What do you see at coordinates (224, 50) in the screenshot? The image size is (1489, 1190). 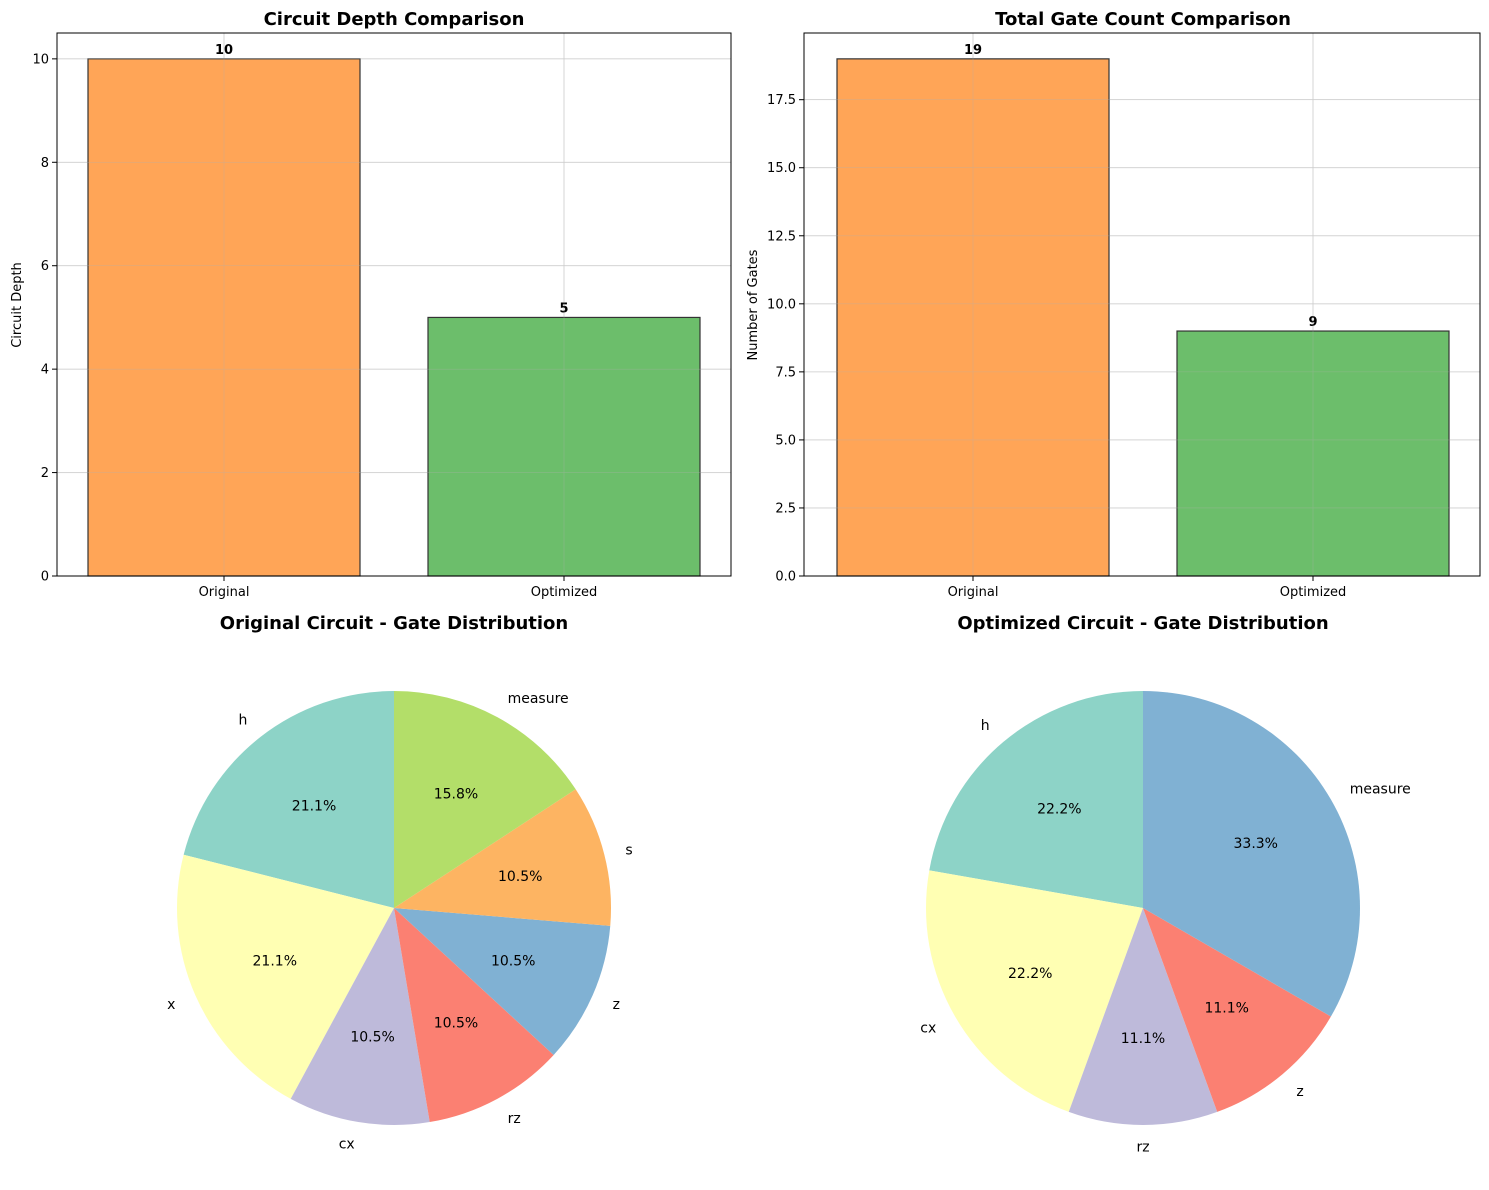 I see `depth-bar-value-label: 10` at bounding box center [224, 50].